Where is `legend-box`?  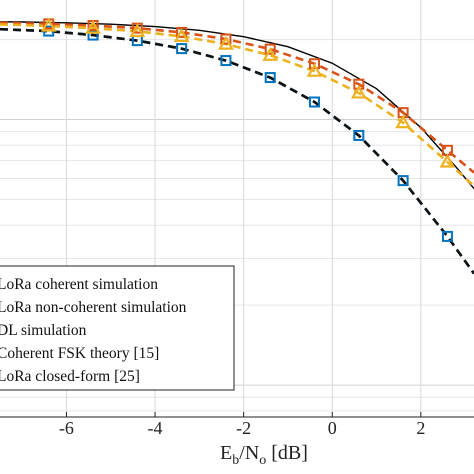 legend-box is located at coordinates (117, 328).